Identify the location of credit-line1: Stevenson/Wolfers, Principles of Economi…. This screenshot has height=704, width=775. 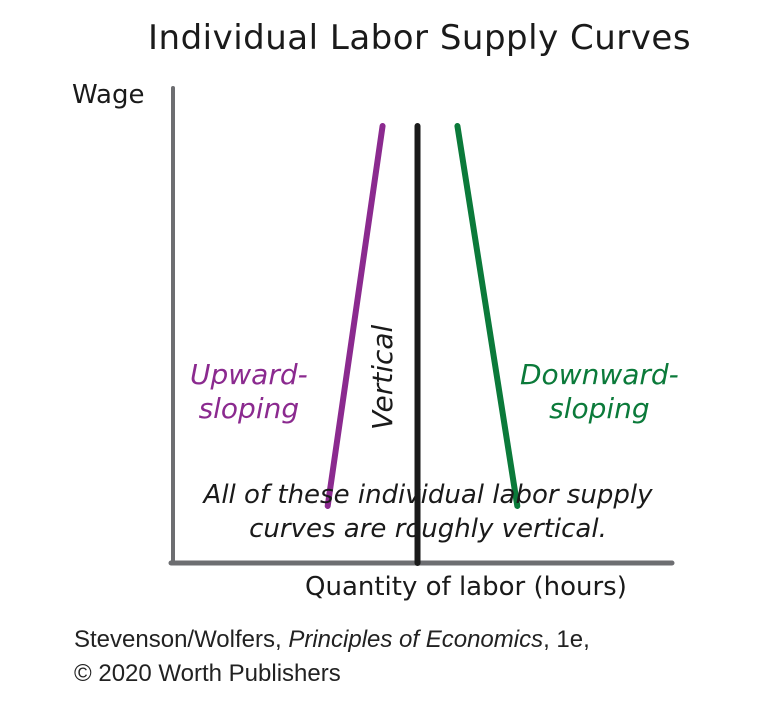
(332, 640).